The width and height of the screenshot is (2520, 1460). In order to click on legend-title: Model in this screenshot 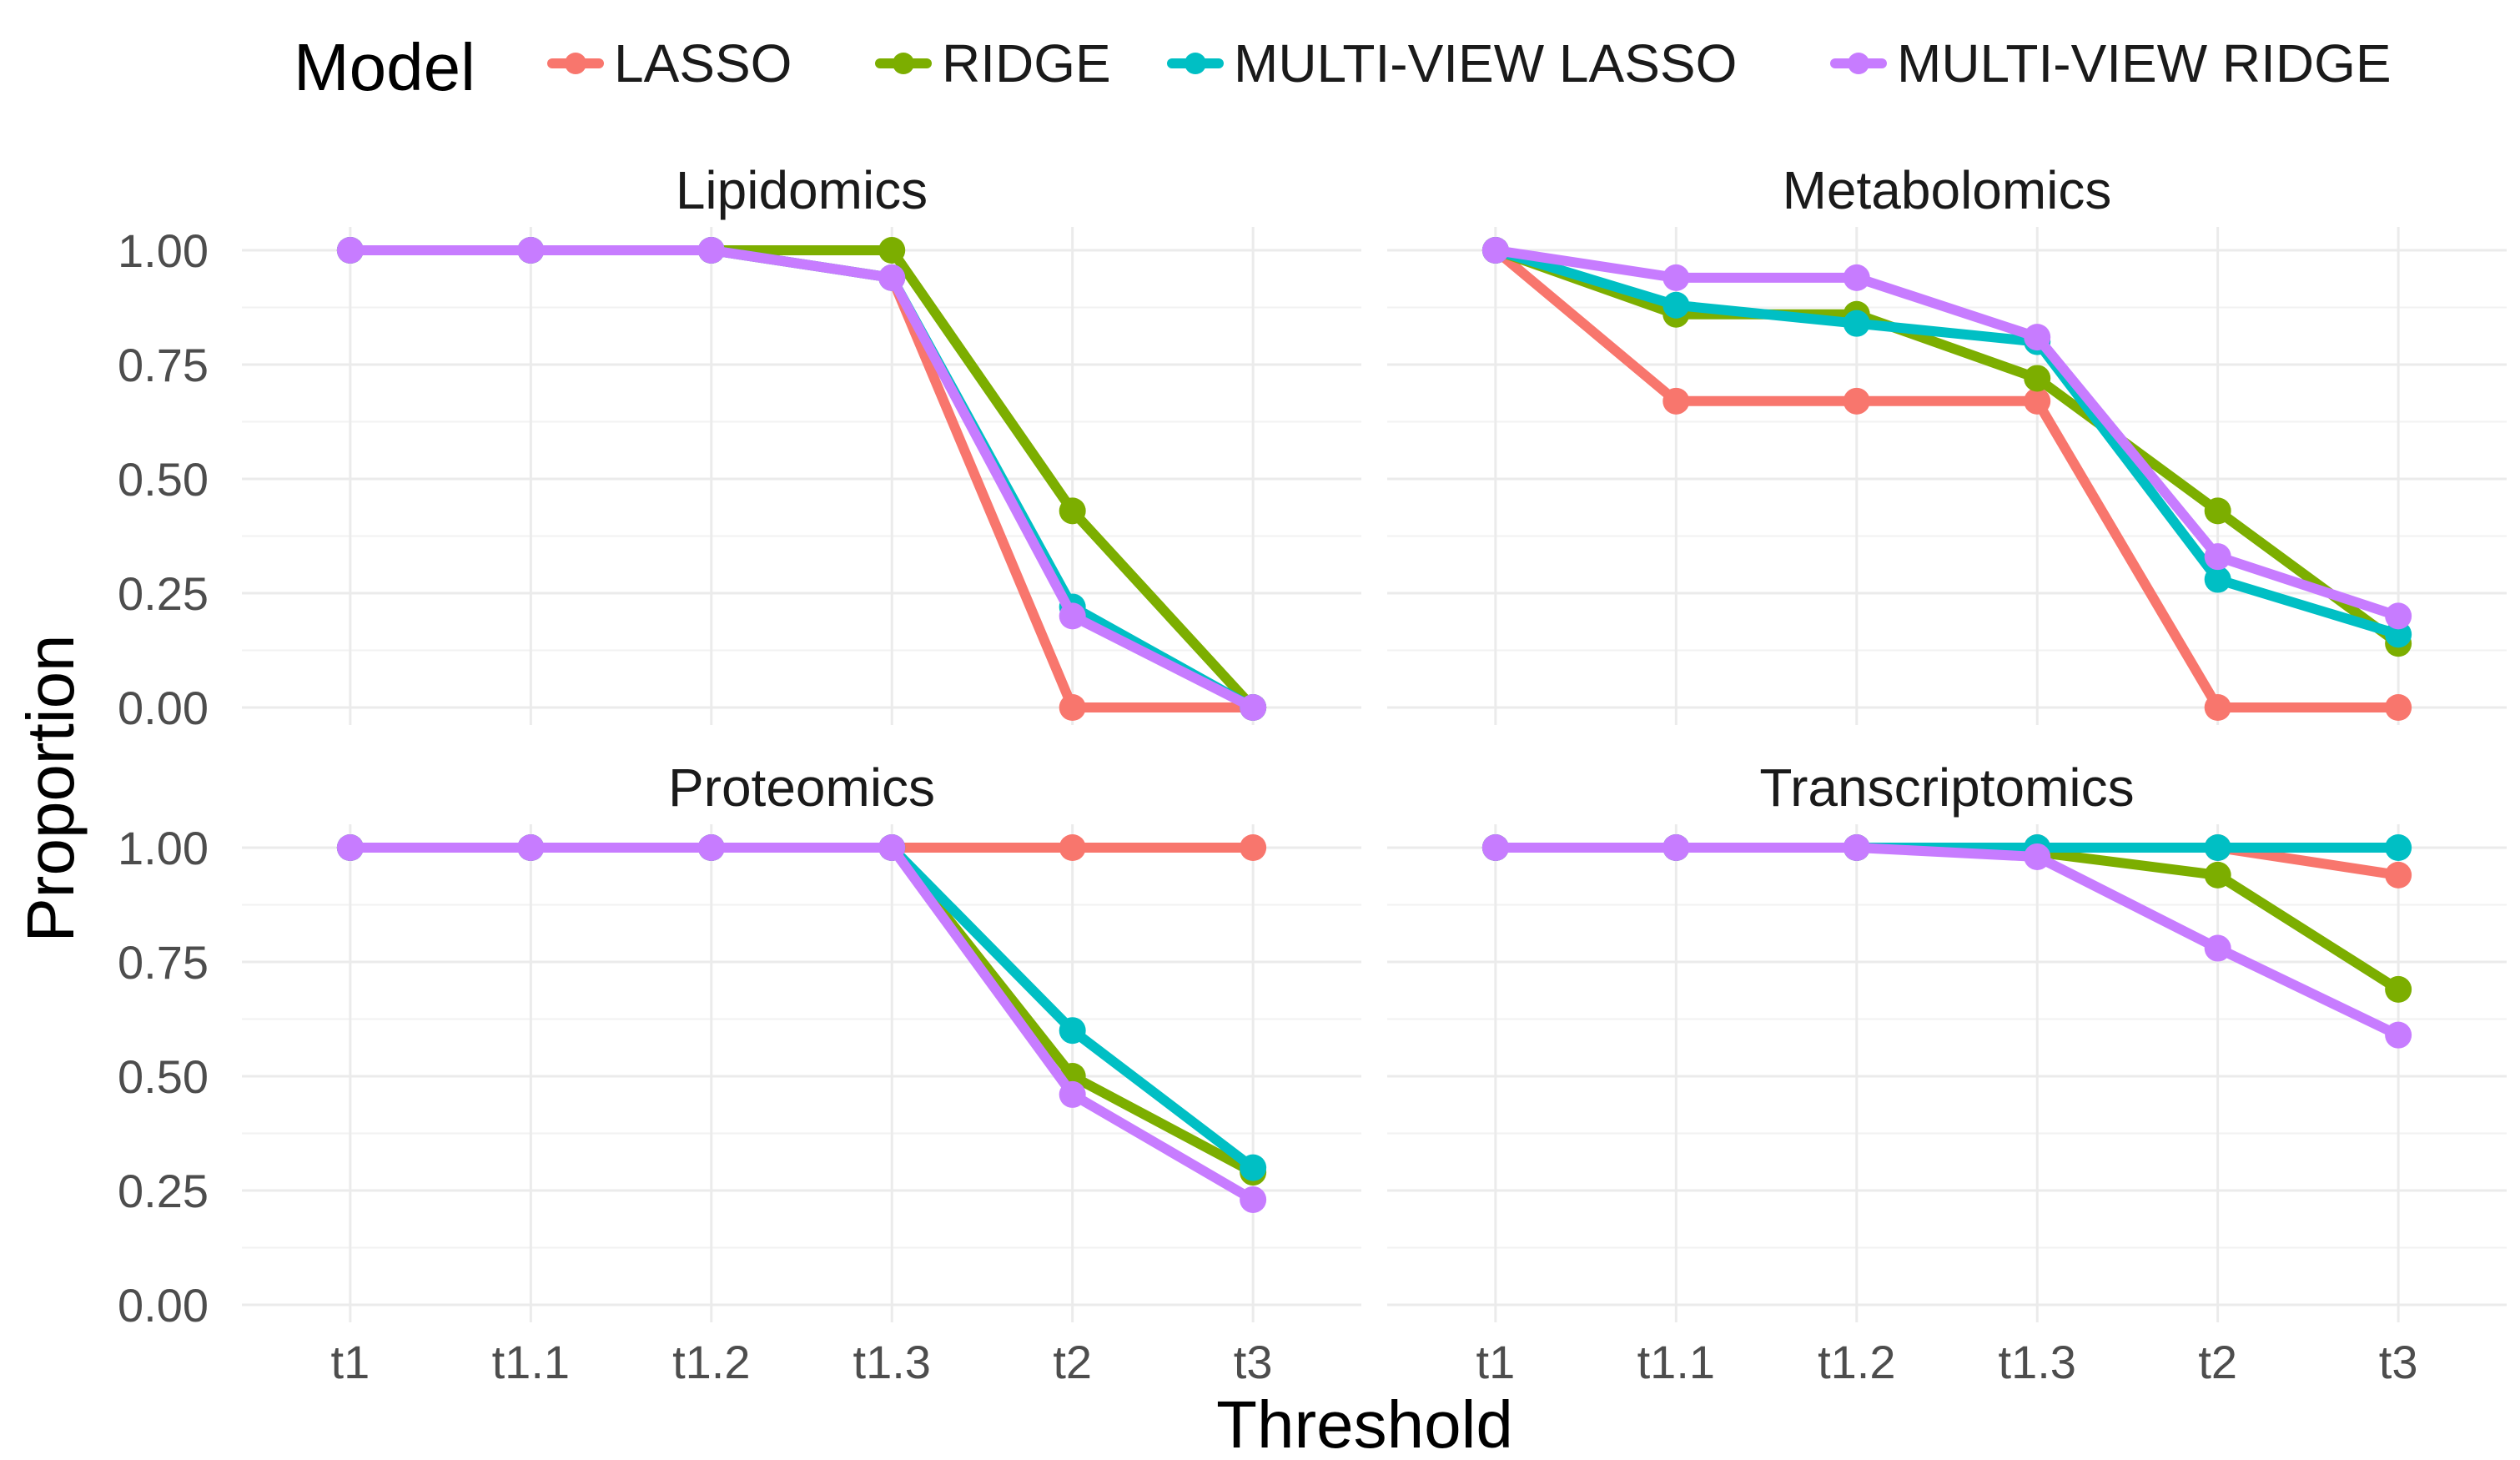, I will do `click(384, 67)`.